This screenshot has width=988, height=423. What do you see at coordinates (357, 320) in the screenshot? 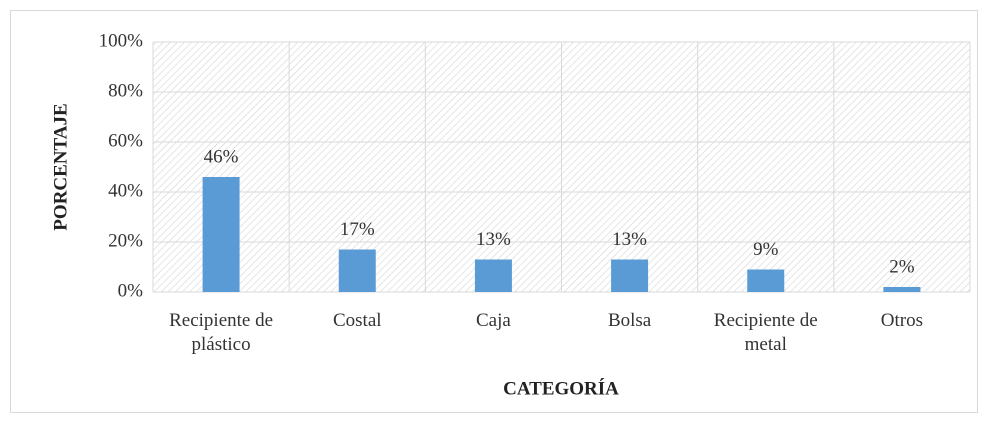
I see `x-tick-label: Costal` at bounding box center [357, 320].